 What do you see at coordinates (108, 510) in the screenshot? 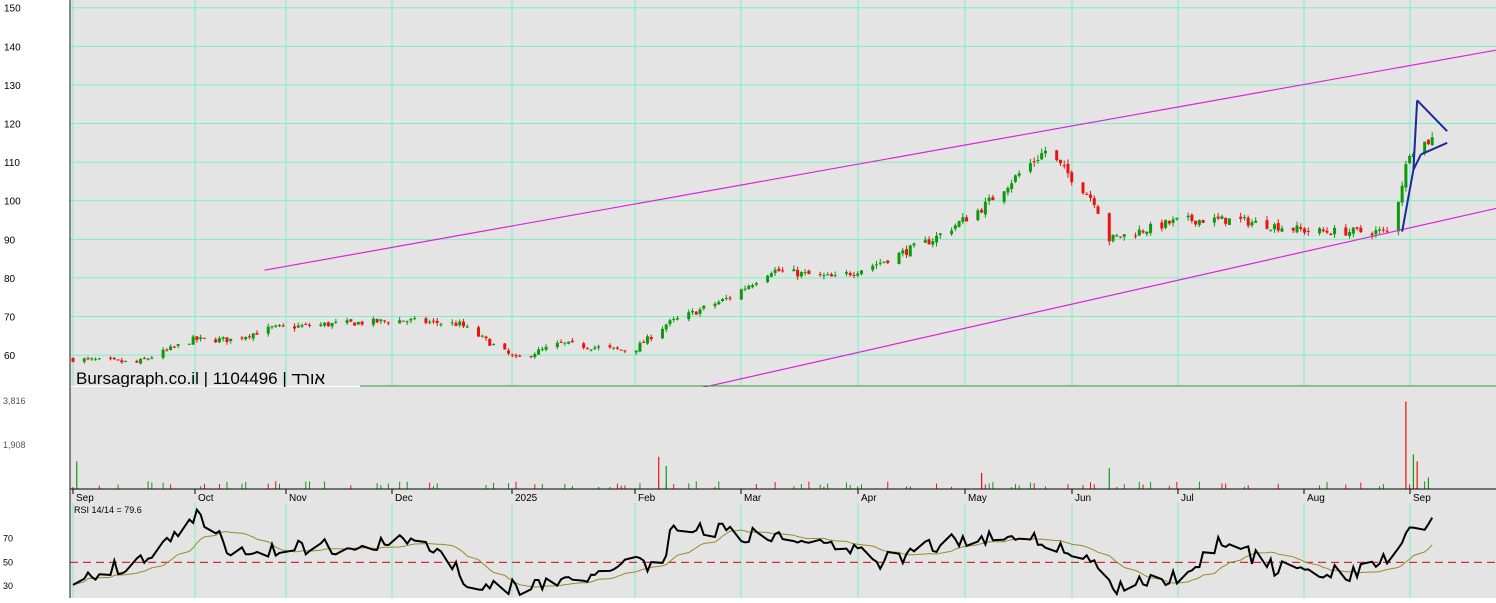
I see `rsi-label: RSI 14/14 = 79.6` at bounding box center [108, 510].